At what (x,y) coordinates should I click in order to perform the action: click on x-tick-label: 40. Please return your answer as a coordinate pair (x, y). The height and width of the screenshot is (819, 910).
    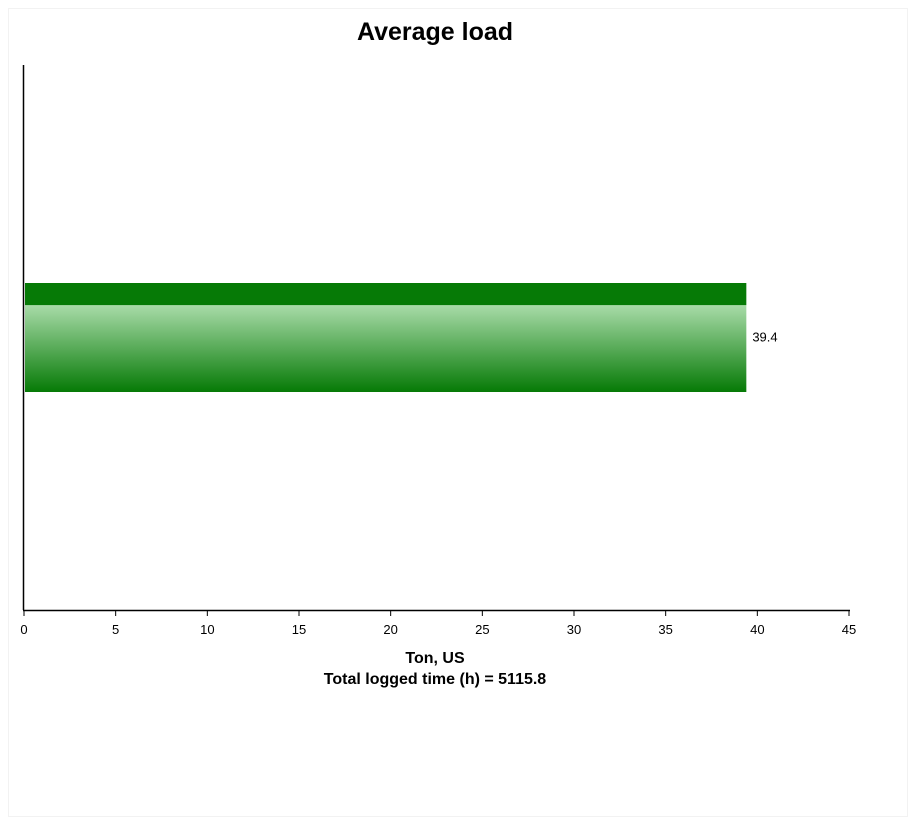
    Looking at the image, I should click on (757, 629).